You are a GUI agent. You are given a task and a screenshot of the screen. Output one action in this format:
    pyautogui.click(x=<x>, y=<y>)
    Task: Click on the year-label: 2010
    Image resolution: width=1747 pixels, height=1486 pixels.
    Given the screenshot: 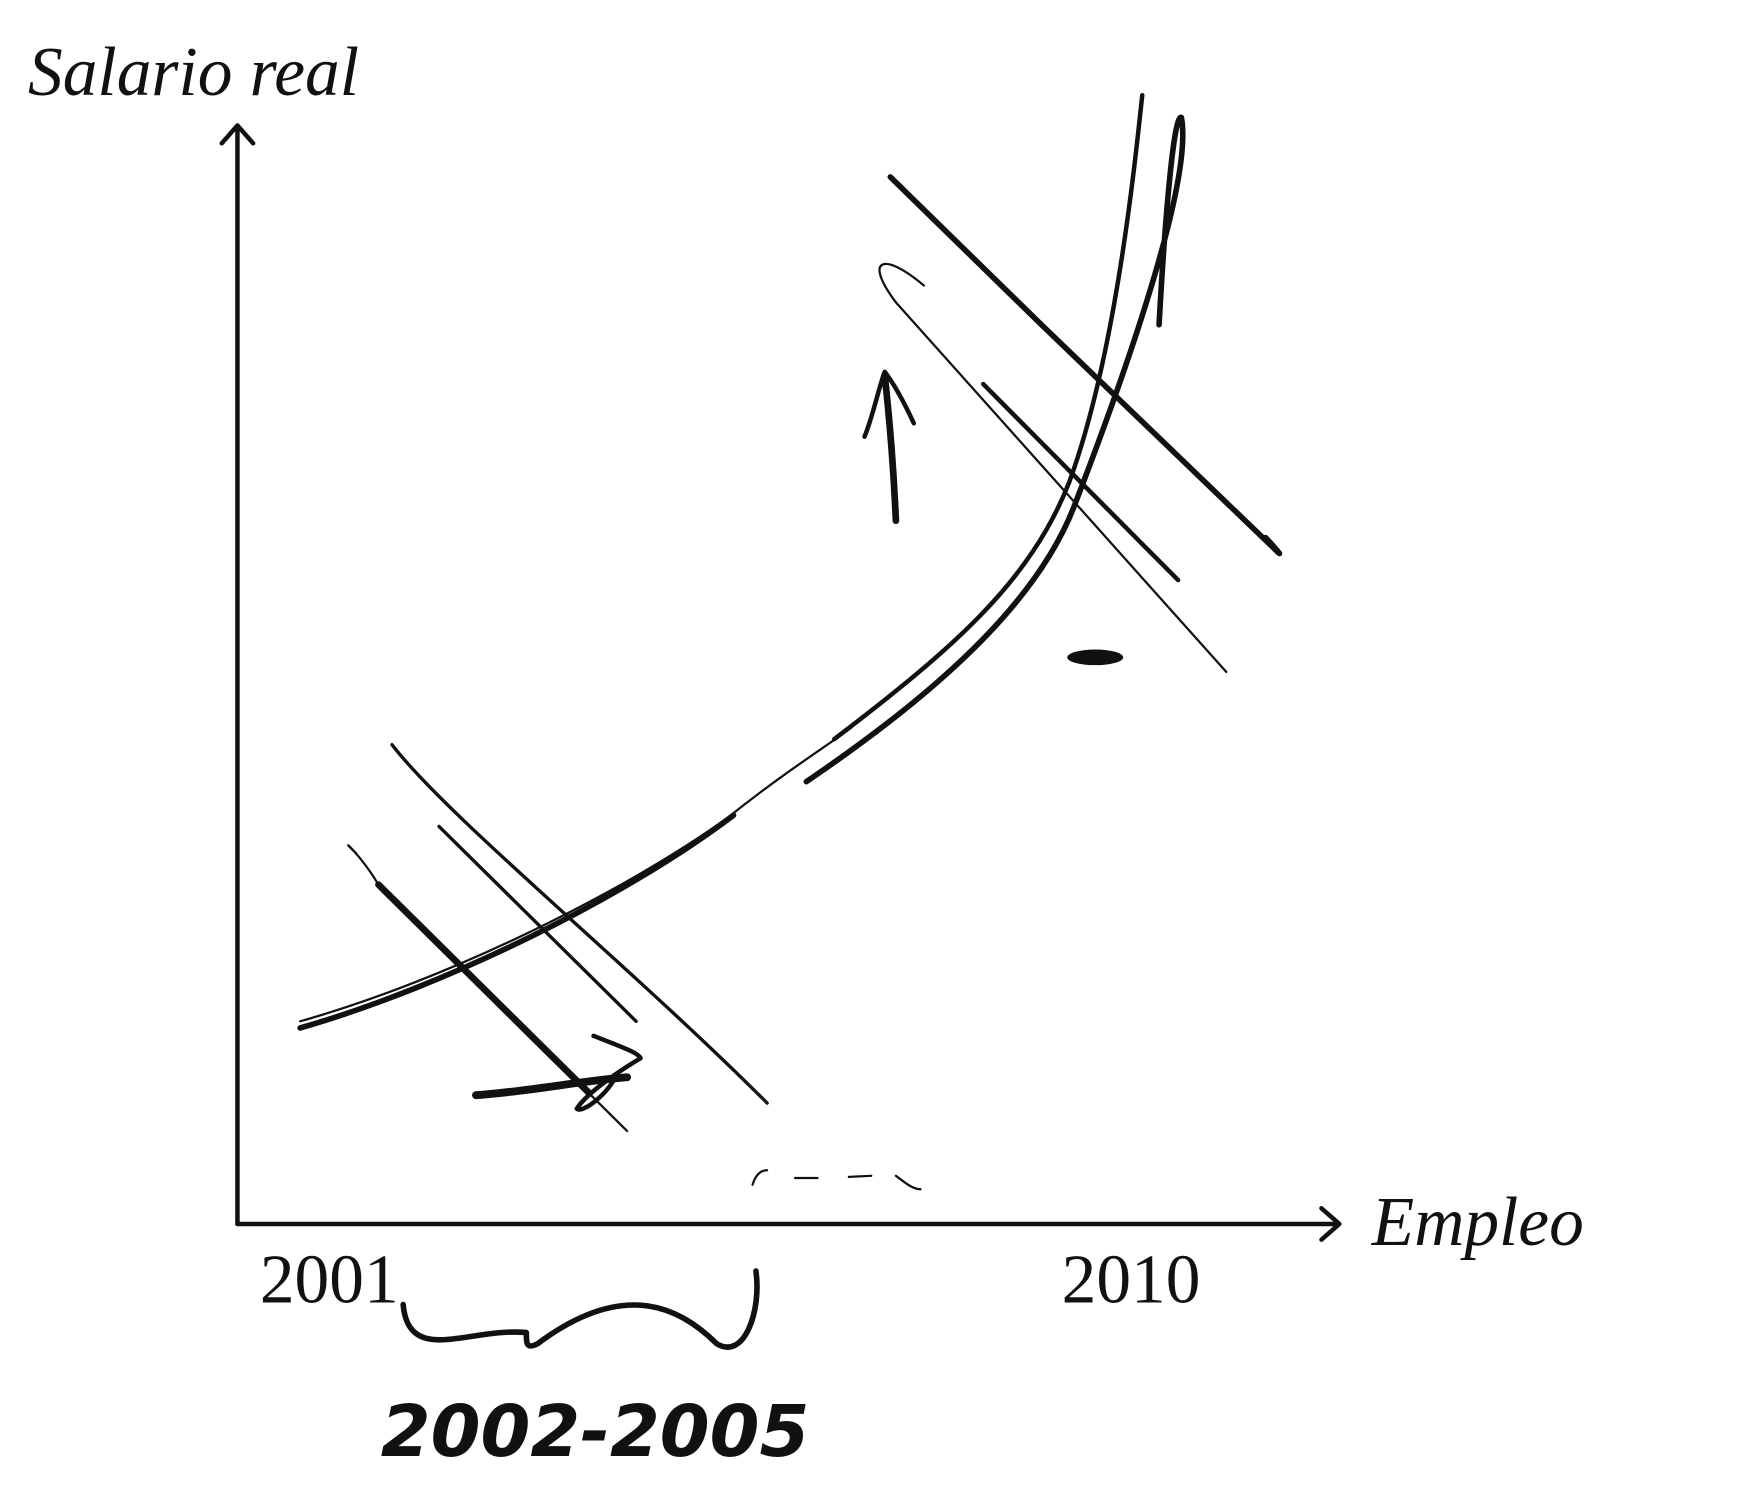 What is the action you would take?
    pyautogui.click(x=1131, y=1279)
    